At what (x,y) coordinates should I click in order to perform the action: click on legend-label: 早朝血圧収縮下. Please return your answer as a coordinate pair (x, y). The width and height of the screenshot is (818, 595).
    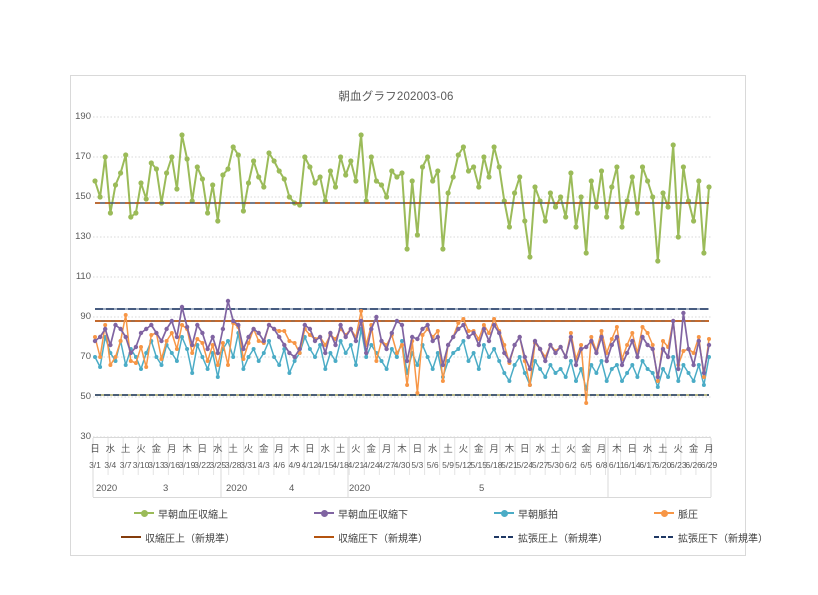
    Looking at the image, I should click on (373, 515).